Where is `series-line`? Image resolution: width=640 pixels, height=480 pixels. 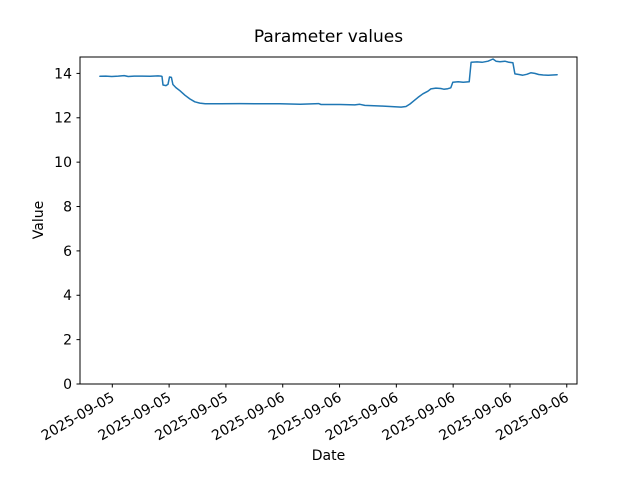 series-line is located at coordinates (328, 83).